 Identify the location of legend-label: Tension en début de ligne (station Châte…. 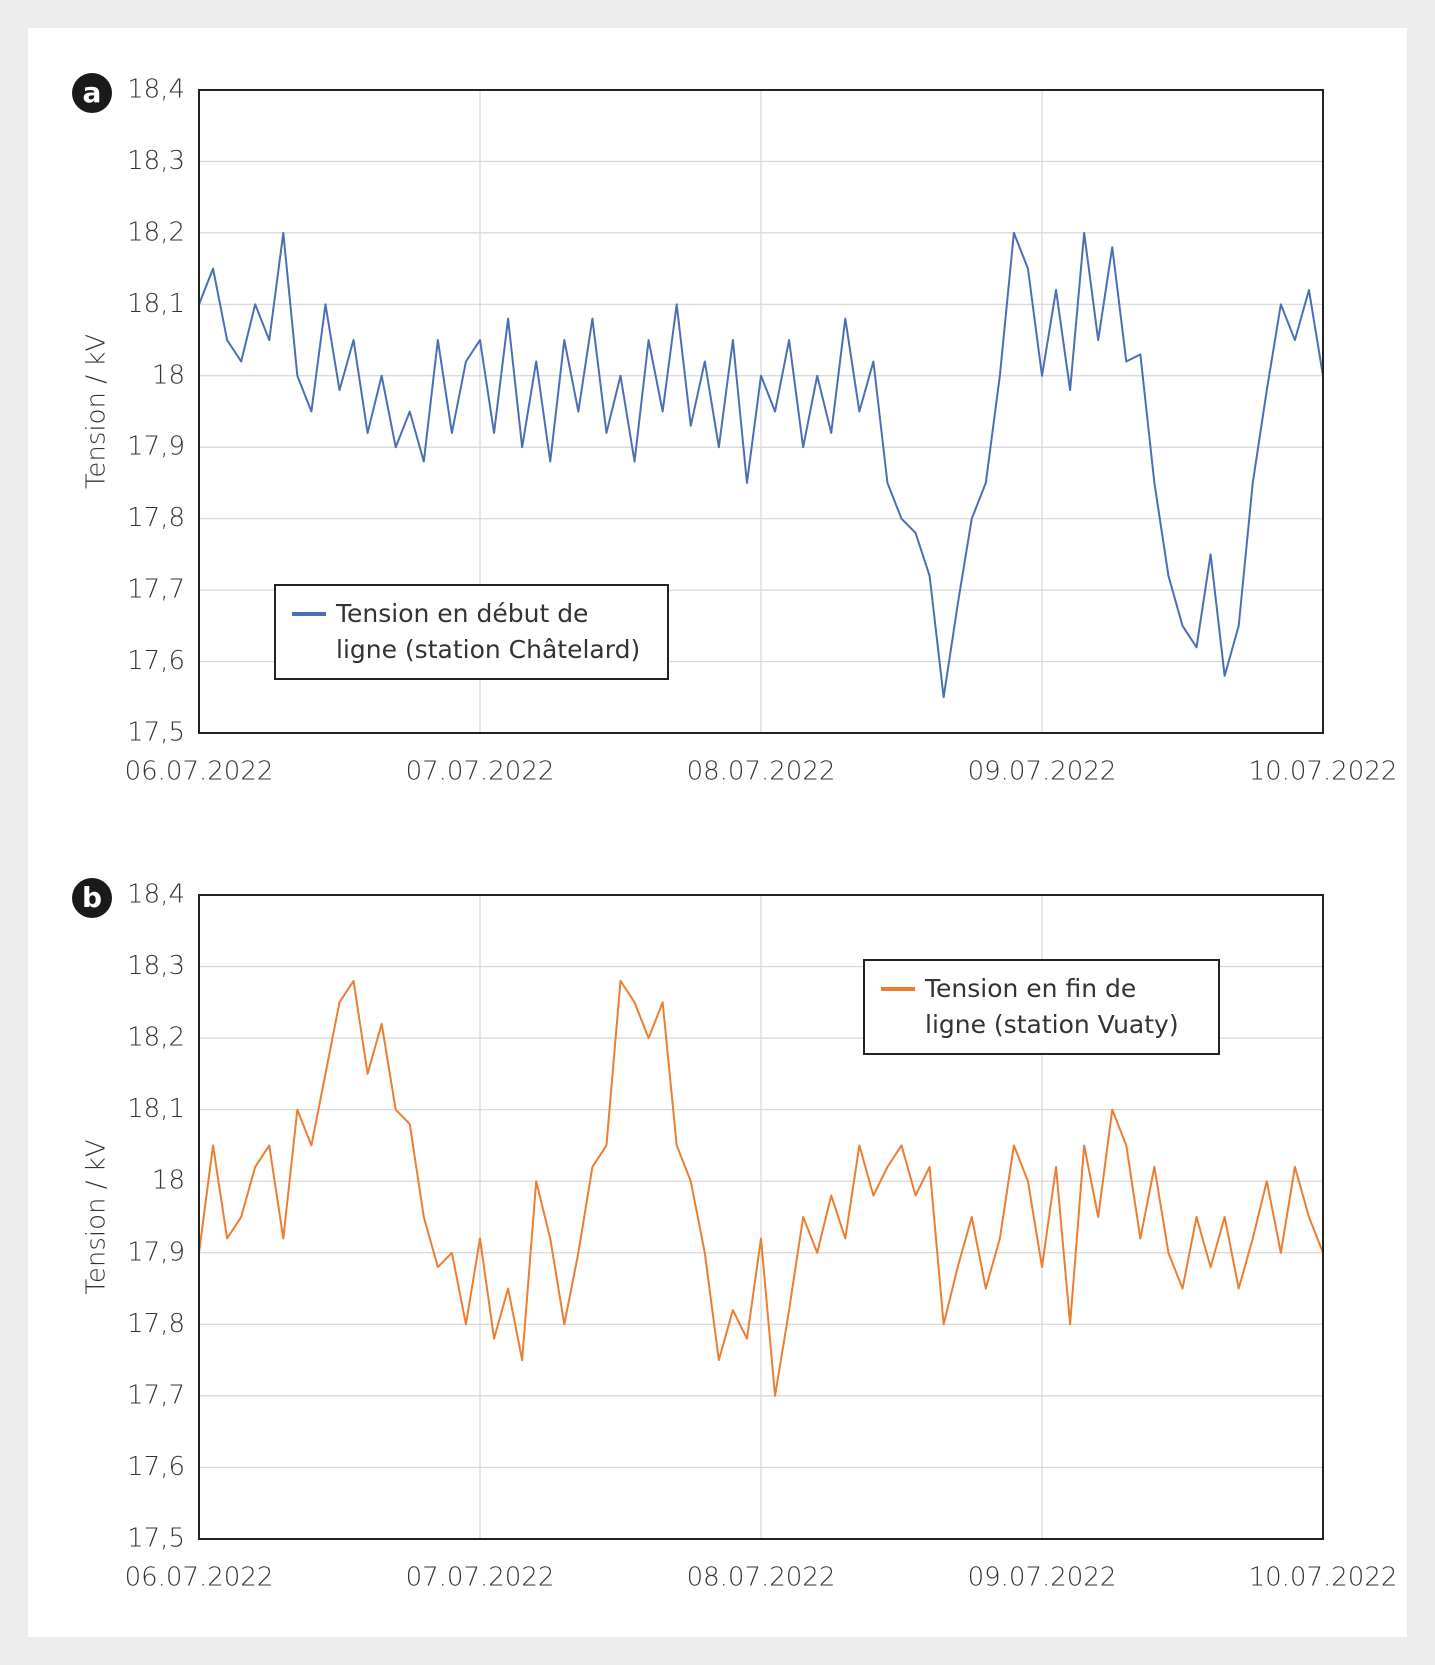
(488, 631).